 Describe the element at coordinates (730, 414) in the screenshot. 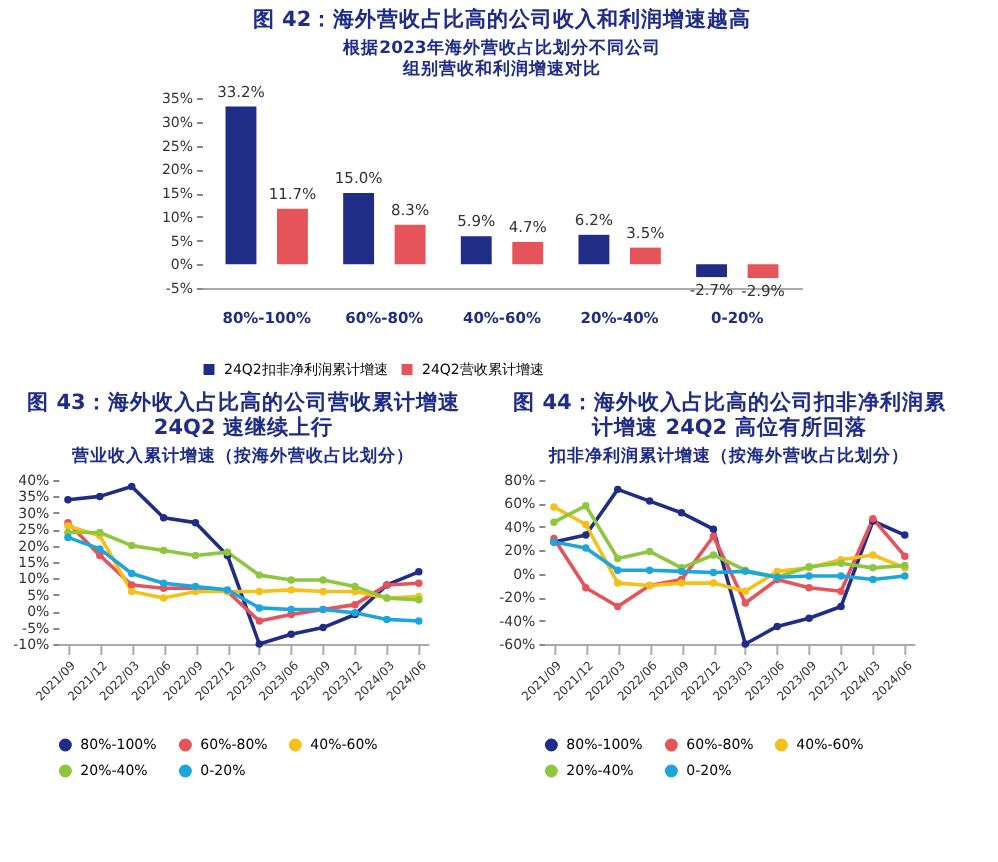

I see `chart-title: 图 44：海外收入占比高的公司扣非净利润累计增速 24Q2 高位有所回落` at that location.